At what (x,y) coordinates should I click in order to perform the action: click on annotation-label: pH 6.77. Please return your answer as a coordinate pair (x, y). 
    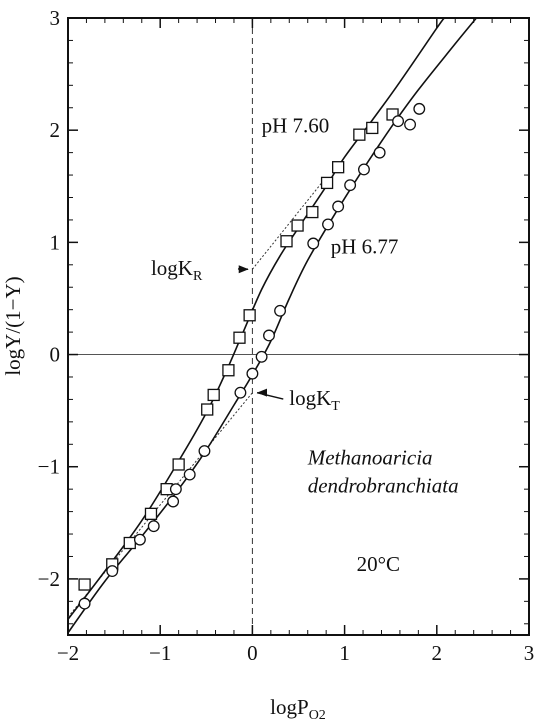
    Looking at the image, I should click on (365, 247).